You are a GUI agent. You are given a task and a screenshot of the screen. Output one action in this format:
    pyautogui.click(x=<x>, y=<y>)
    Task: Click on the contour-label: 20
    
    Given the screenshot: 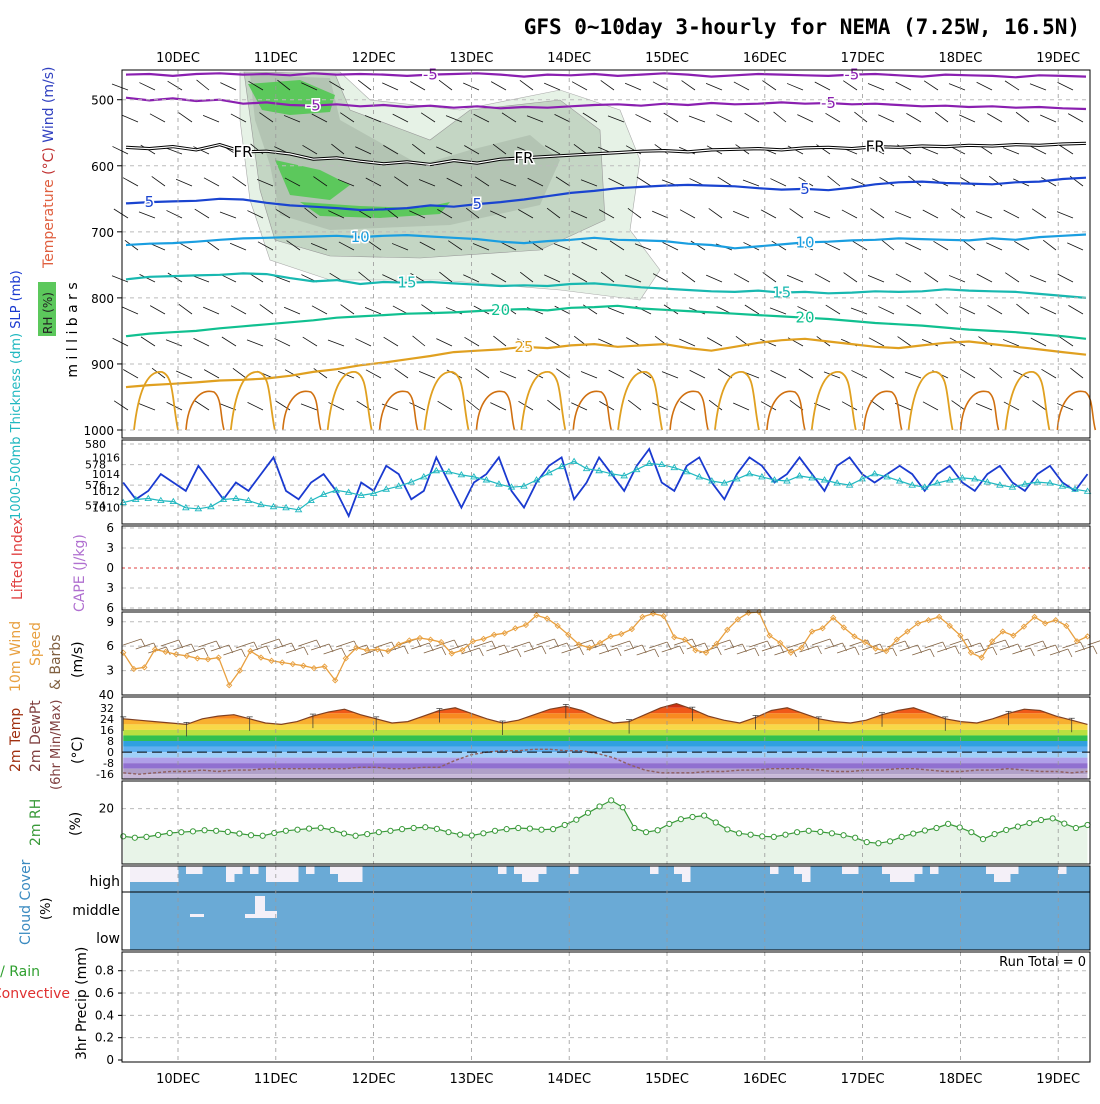 What is the action you would take?
    pyautogui.click(x=804, y=318)
    